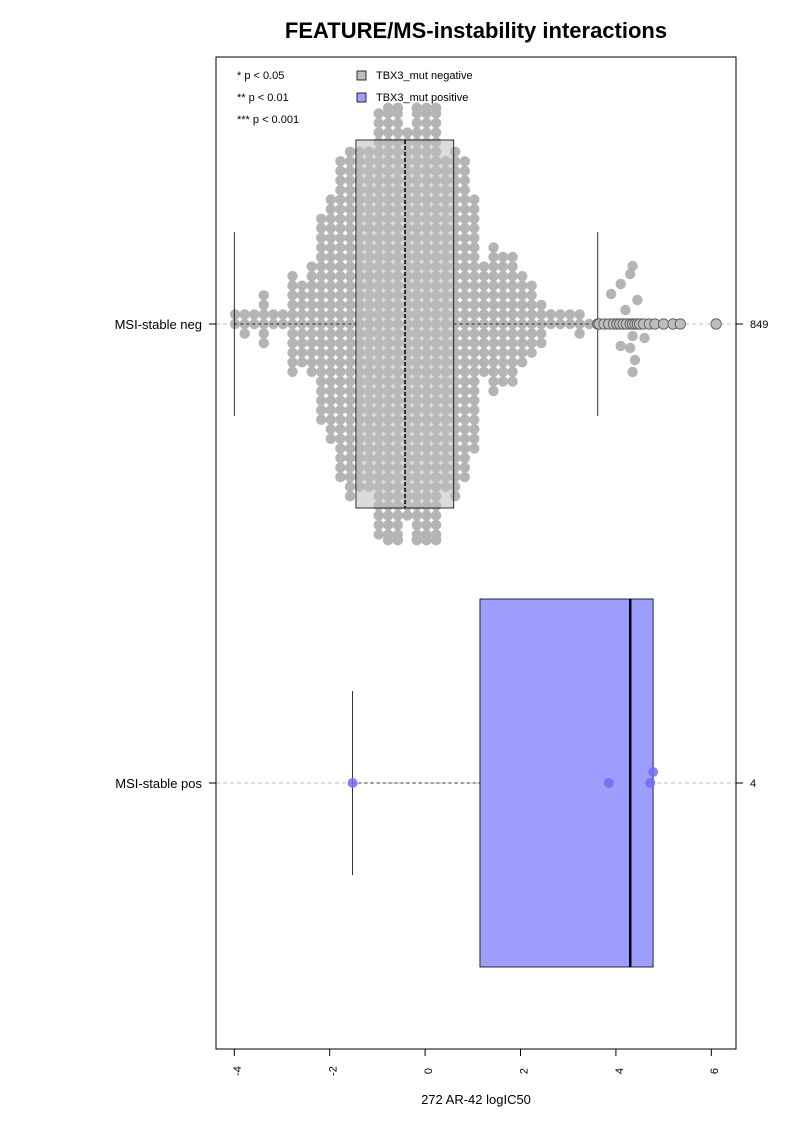 This screenshot has width=793, height=1122. Describe the element at coordinates (476, 1062) in the screenshot. I see `x-axis: -4 -2 0 2 4 6` at that location.